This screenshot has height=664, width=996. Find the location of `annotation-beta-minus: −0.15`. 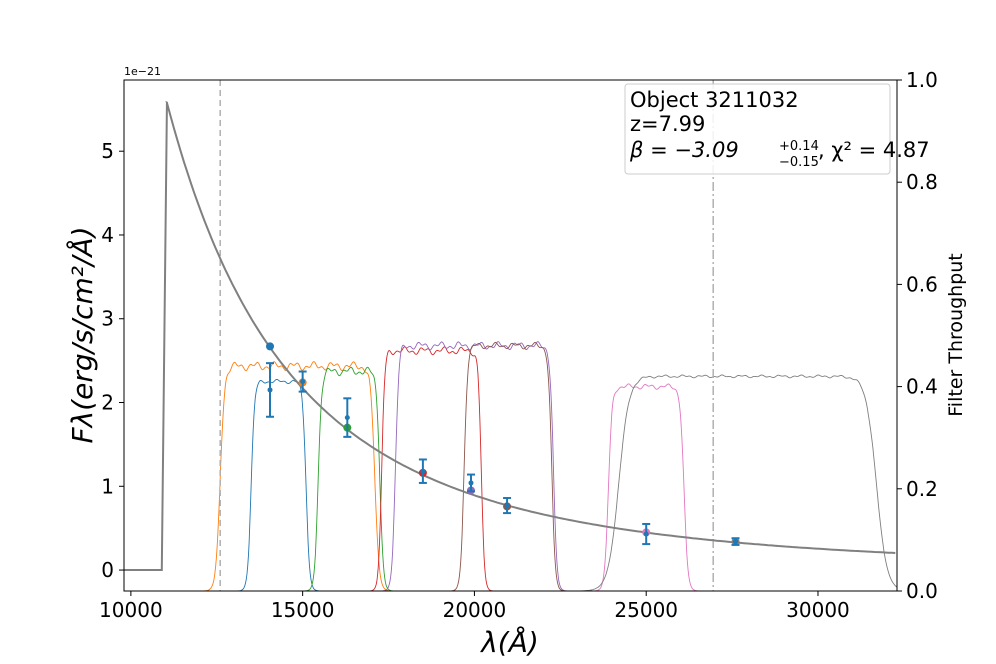

annotation-beta-minus: −0.15 is located at coordinates (799, 162).